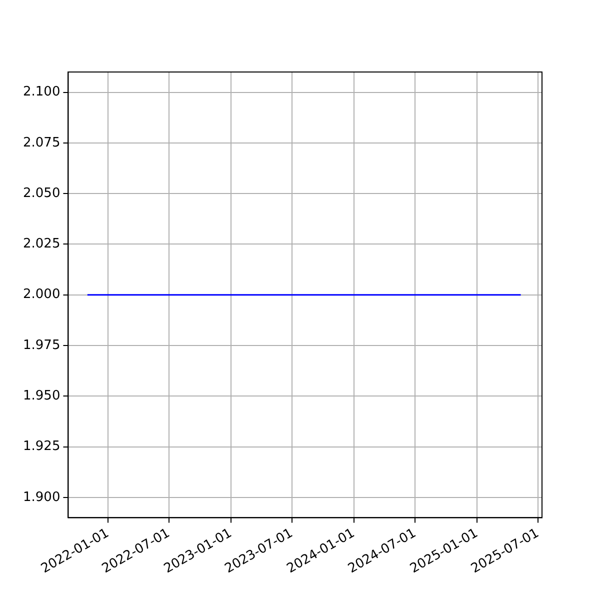 The image size is (600, 600). I want to click on y-tick-label: 1.925, so click(41, 446).